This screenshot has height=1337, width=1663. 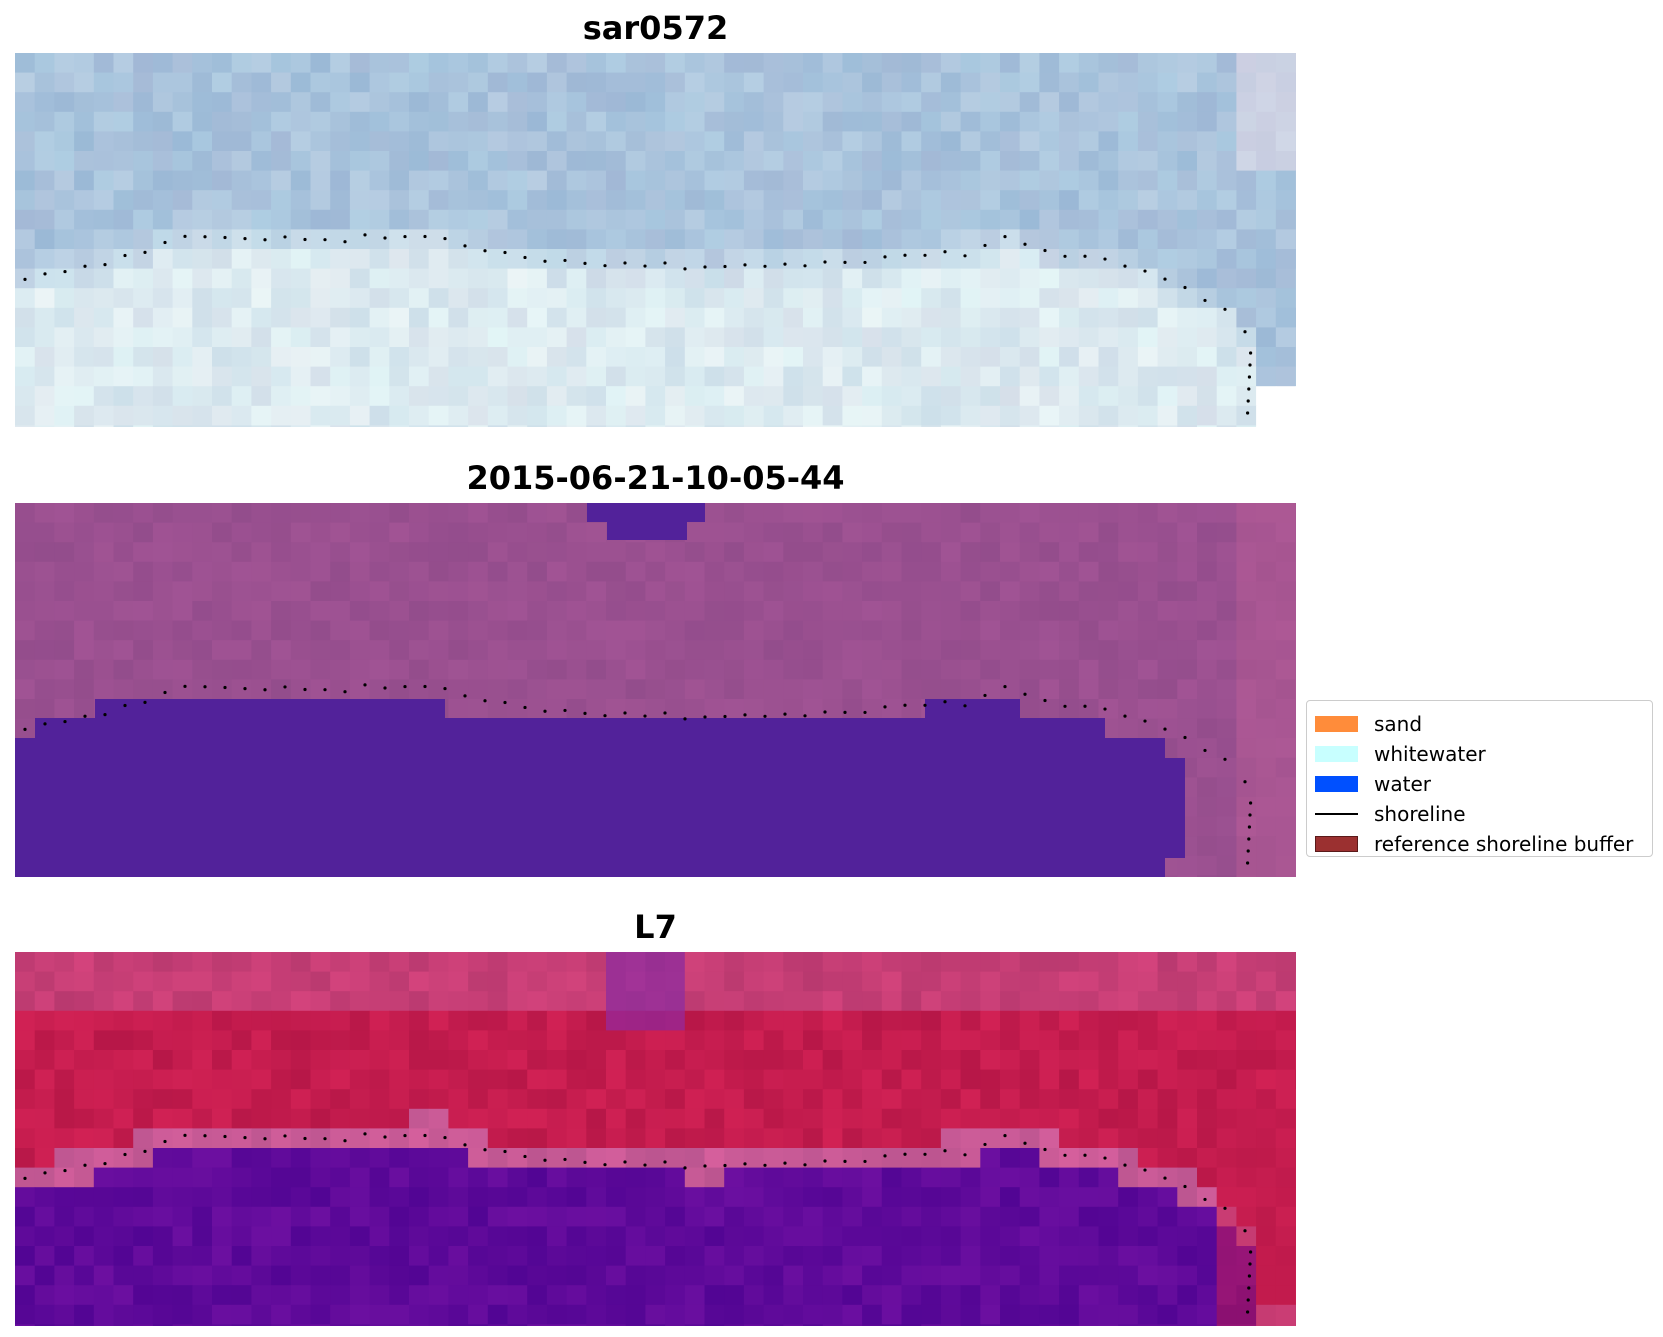 I want to click on panel-title-3: L7, so click(x=655, y=927).